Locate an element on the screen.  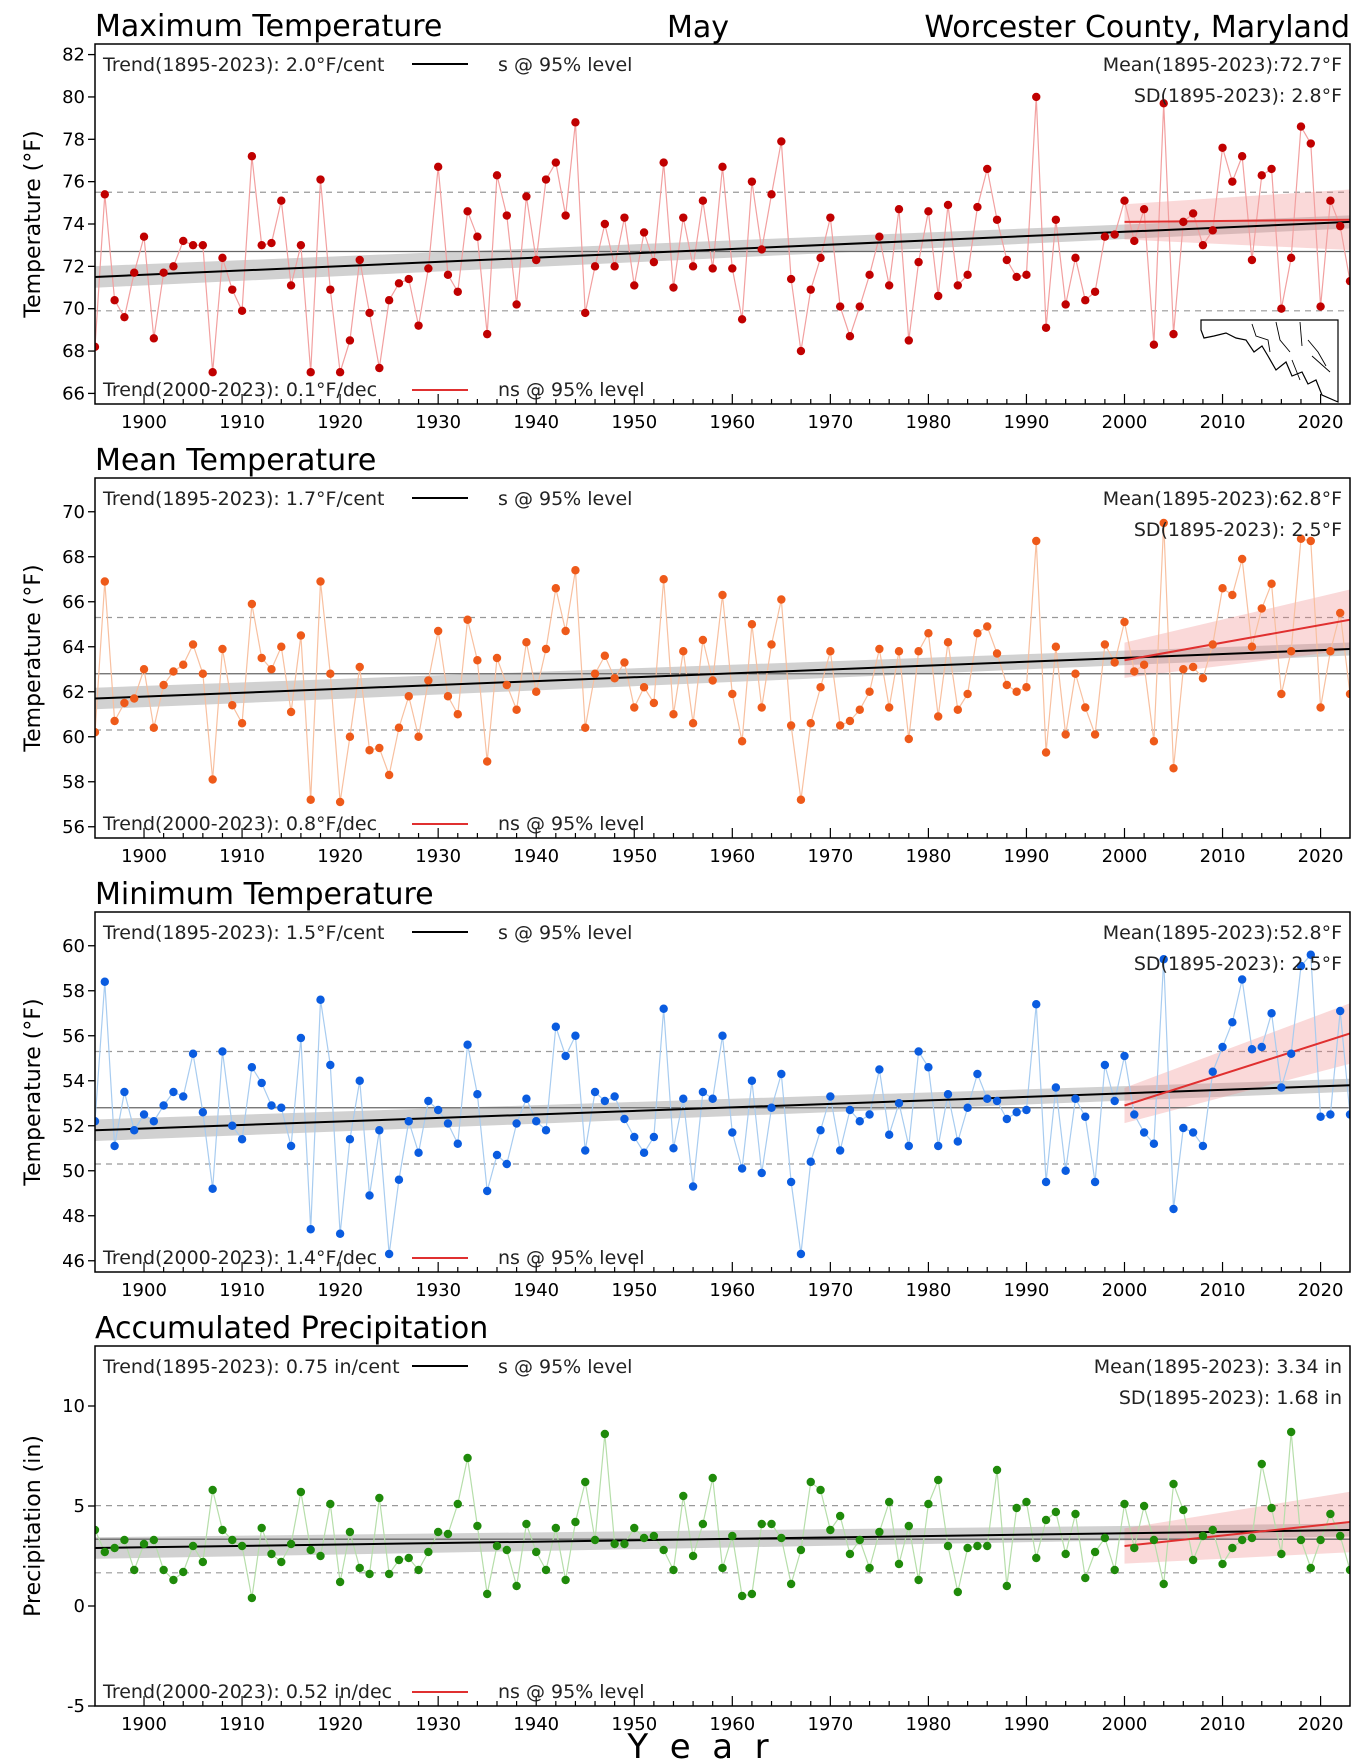
y-tick-label: 74 is located at coordinates (73, 224).